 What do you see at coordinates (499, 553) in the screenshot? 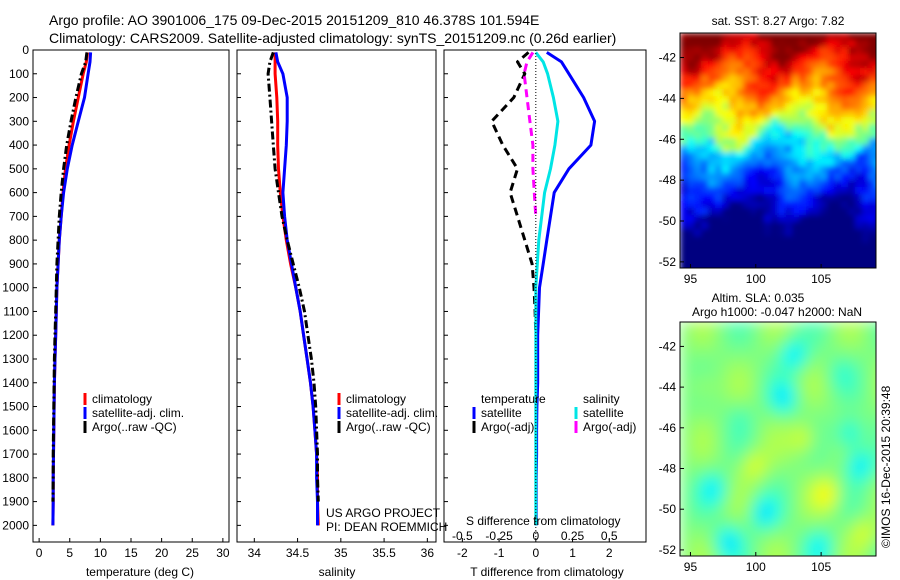
I see `x-tick-label: -1` at bounding box center [499, 553].